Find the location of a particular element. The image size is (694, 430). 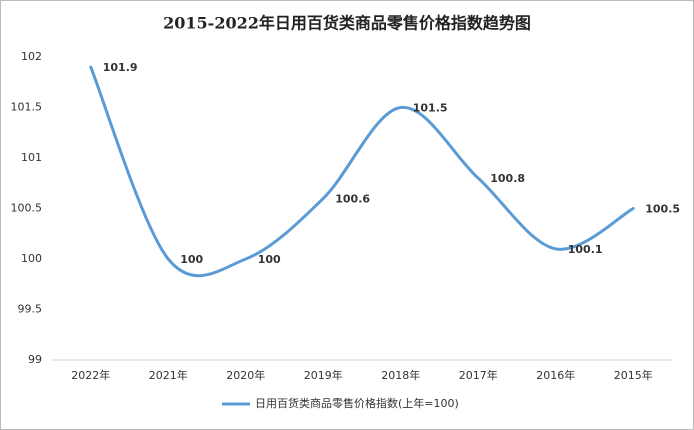

x-tick-label: 2016年 is located at coordinates (555, 375).